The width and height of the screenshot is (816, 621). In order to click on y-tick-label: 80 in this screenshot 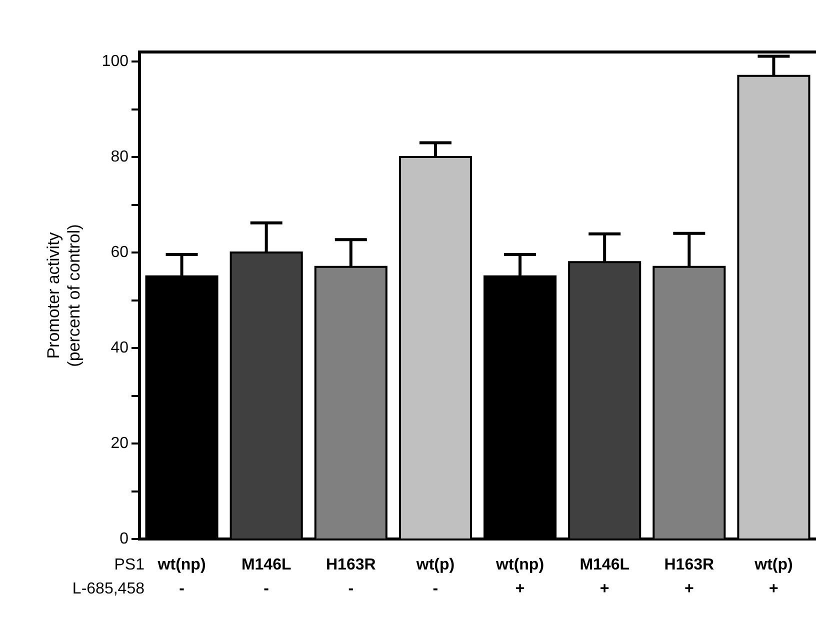, I will do `click(119, 157)`.